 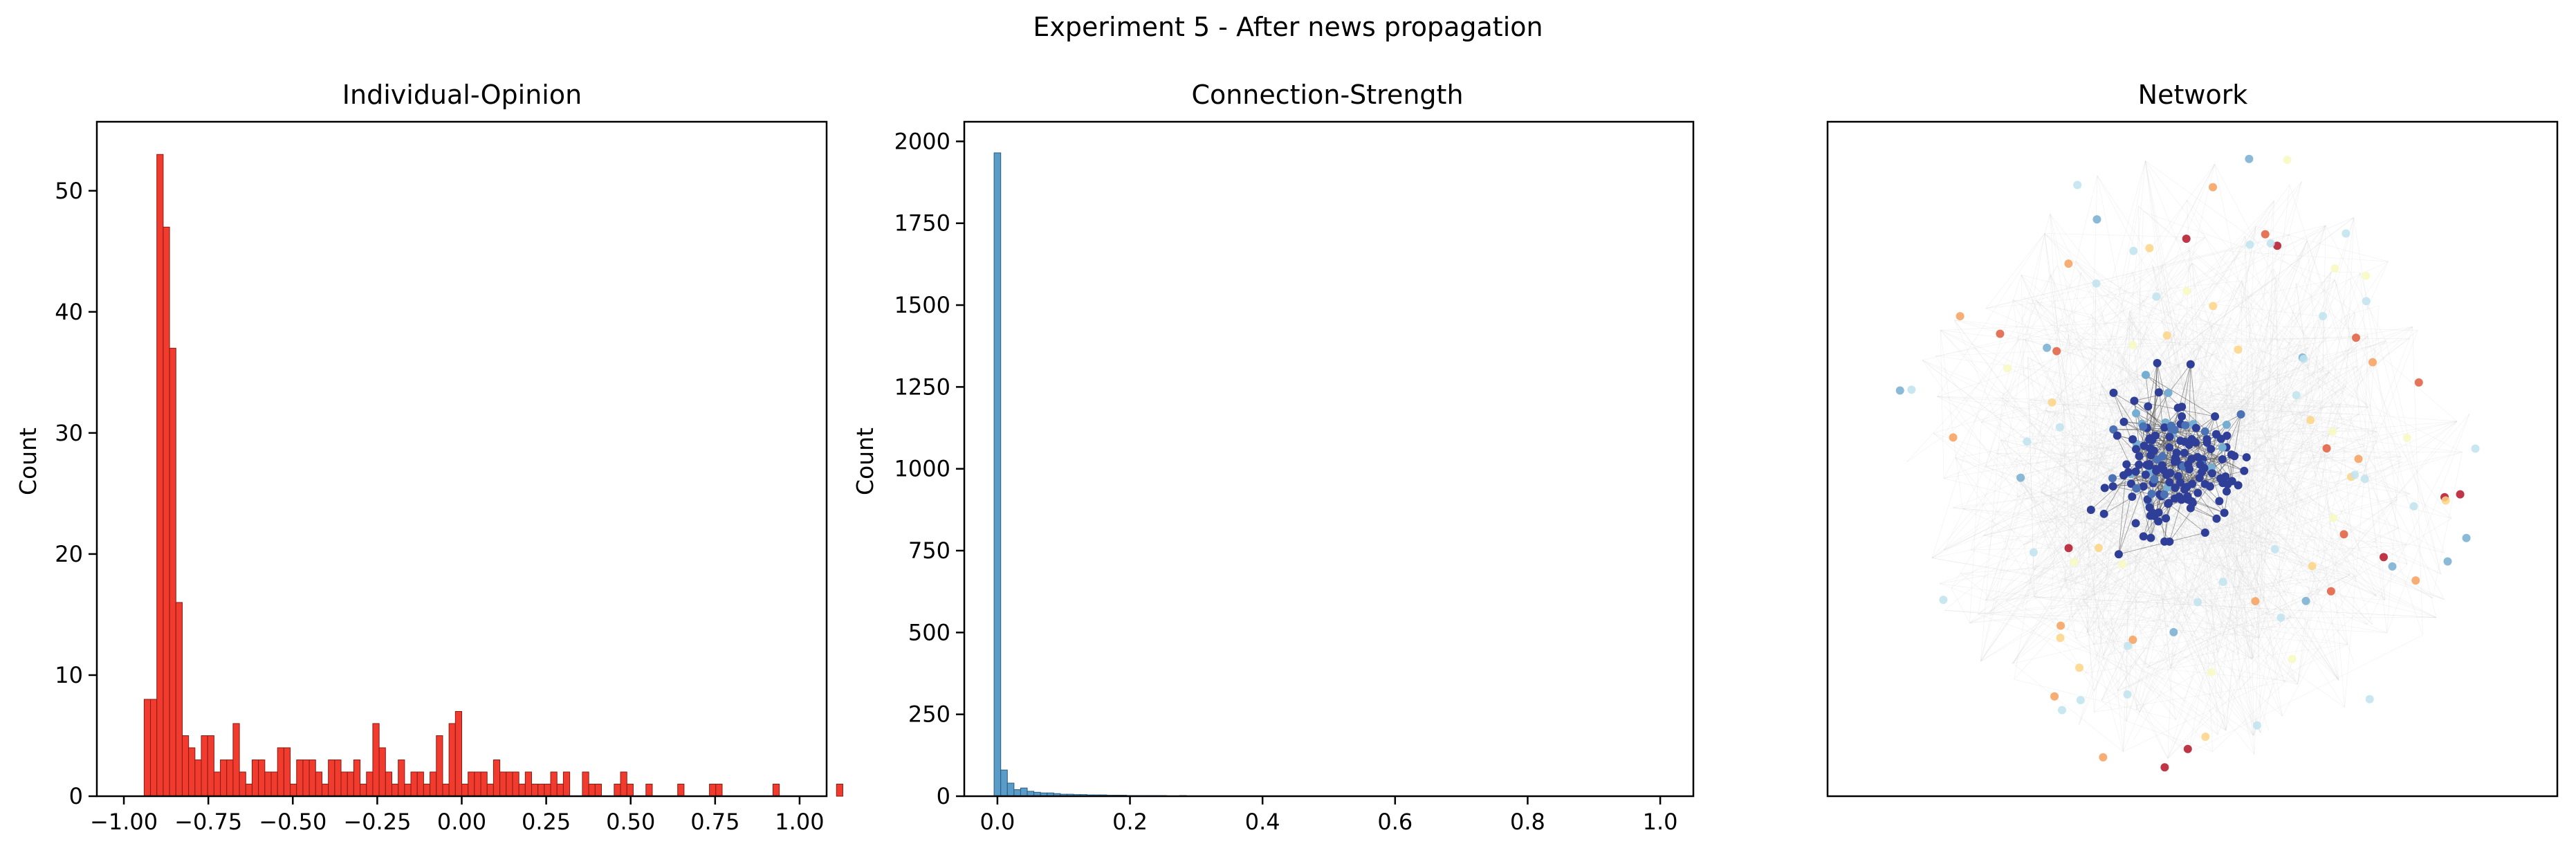 What do you see at coordinates (2232, 464) in the screenshot?
I see `network-edge` at bounding box center [2232, 464].